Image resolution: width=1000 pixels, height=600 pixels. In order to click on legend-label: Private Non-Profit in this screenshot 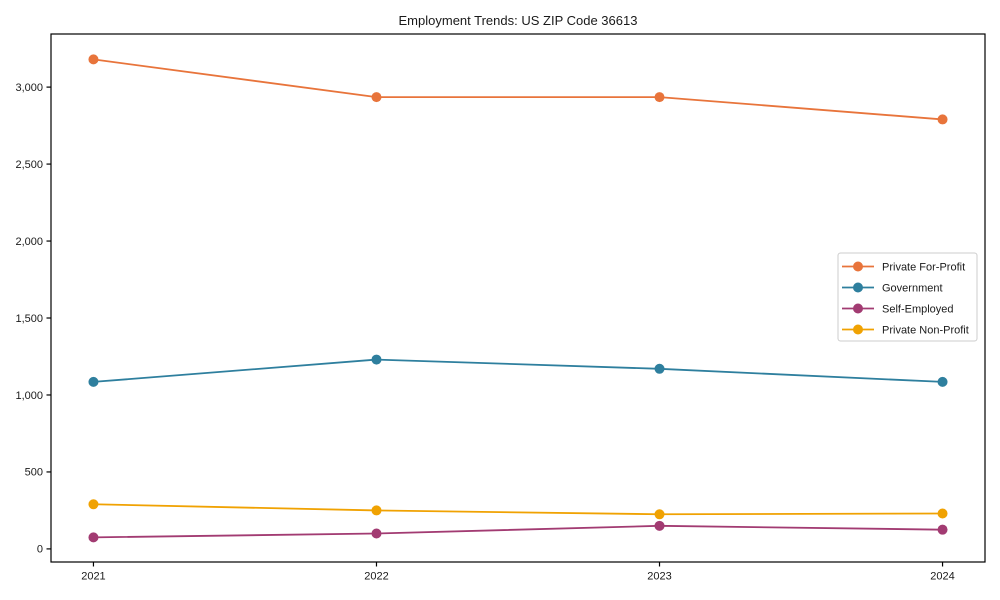, I will do `click(925, 330)`.